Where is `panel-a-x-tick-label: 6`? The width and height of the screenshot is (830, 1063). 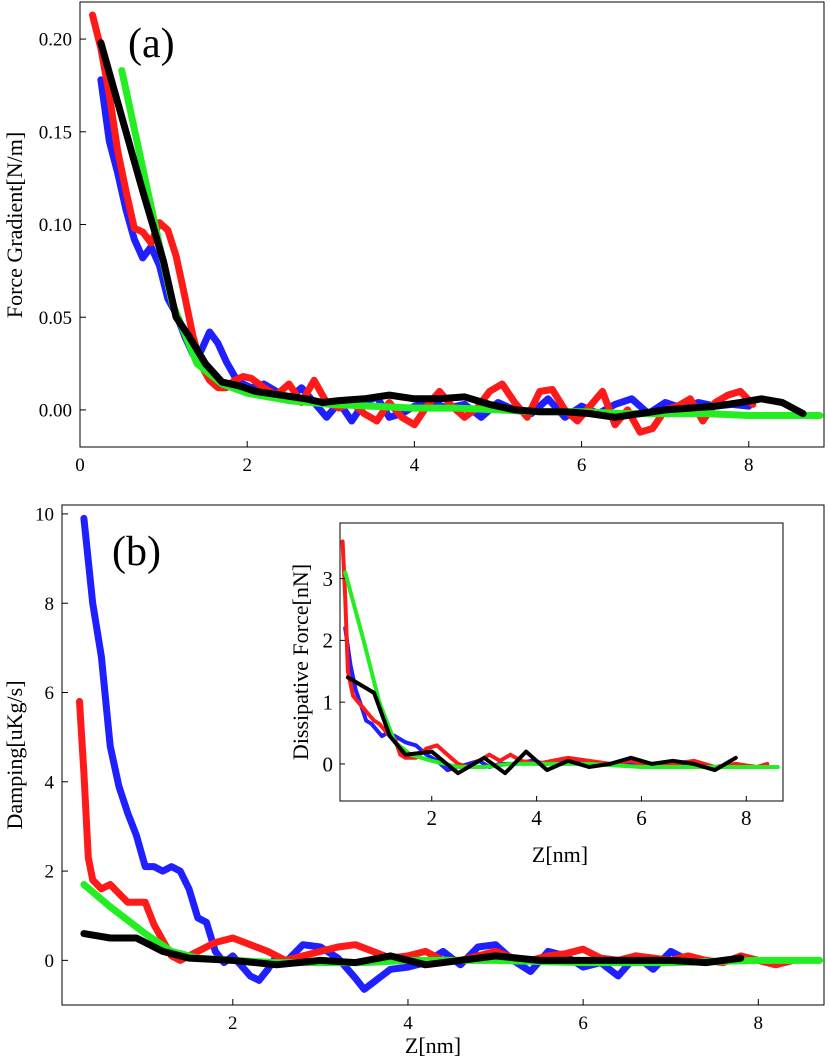 panel-a-x-tick-label: 6 is located at coordinates (582, 465).